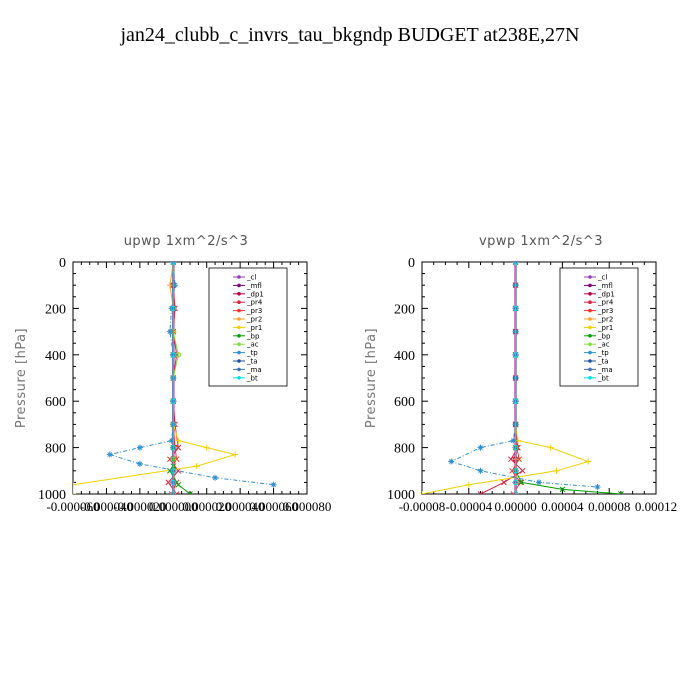 This screenshot has width=700, height=700. What do you see at coordinates (307, 506) in the screenshot?
I see `x-tick-label: 0.000080` at bounding box center [307, 506].